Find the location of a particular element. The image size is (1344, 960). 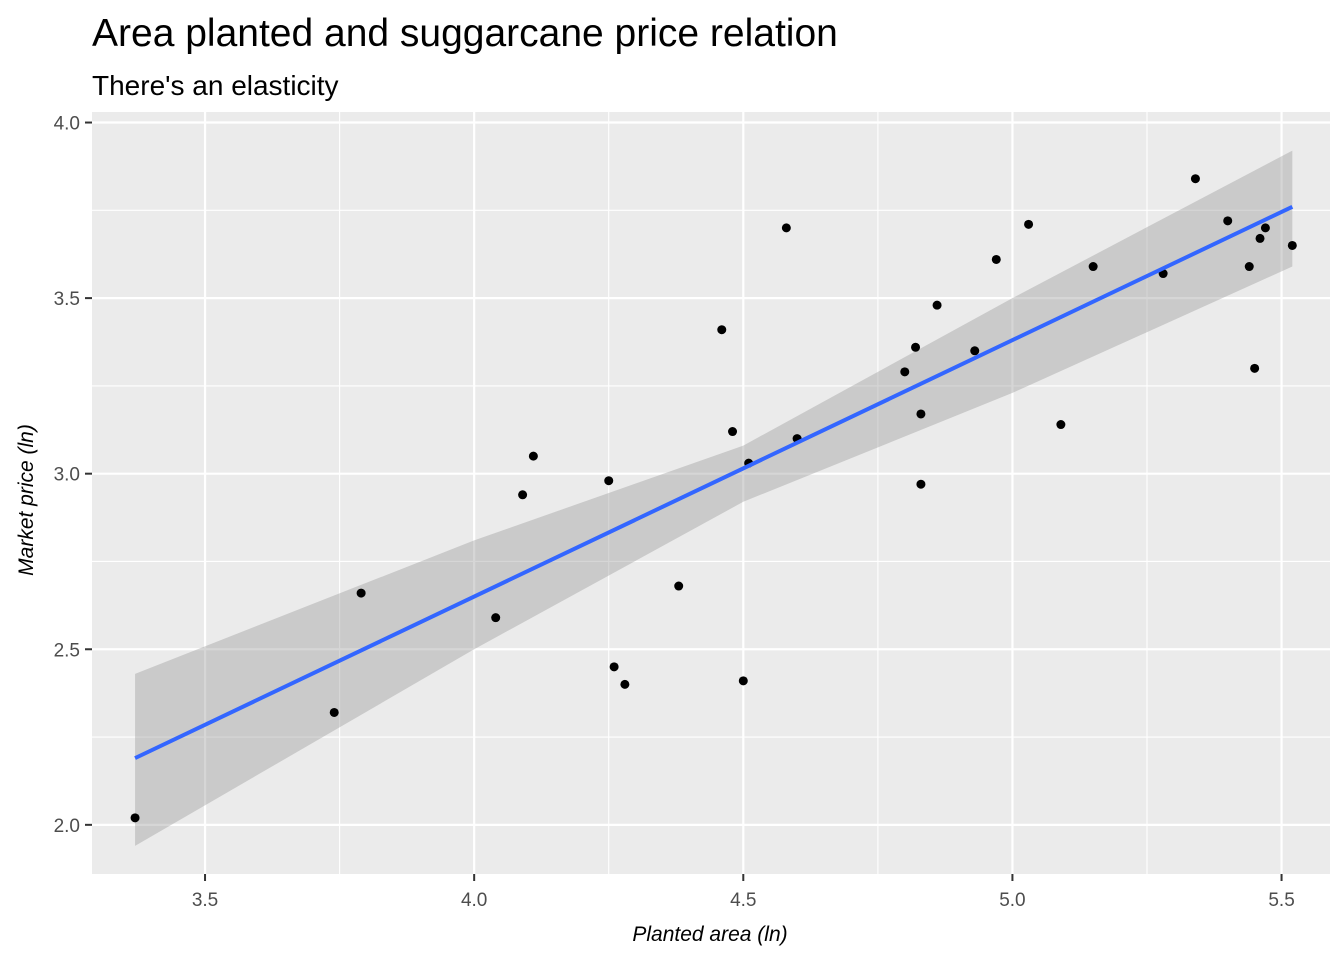

x-tick-label: 4.5 is located at coordinates (743, 900).